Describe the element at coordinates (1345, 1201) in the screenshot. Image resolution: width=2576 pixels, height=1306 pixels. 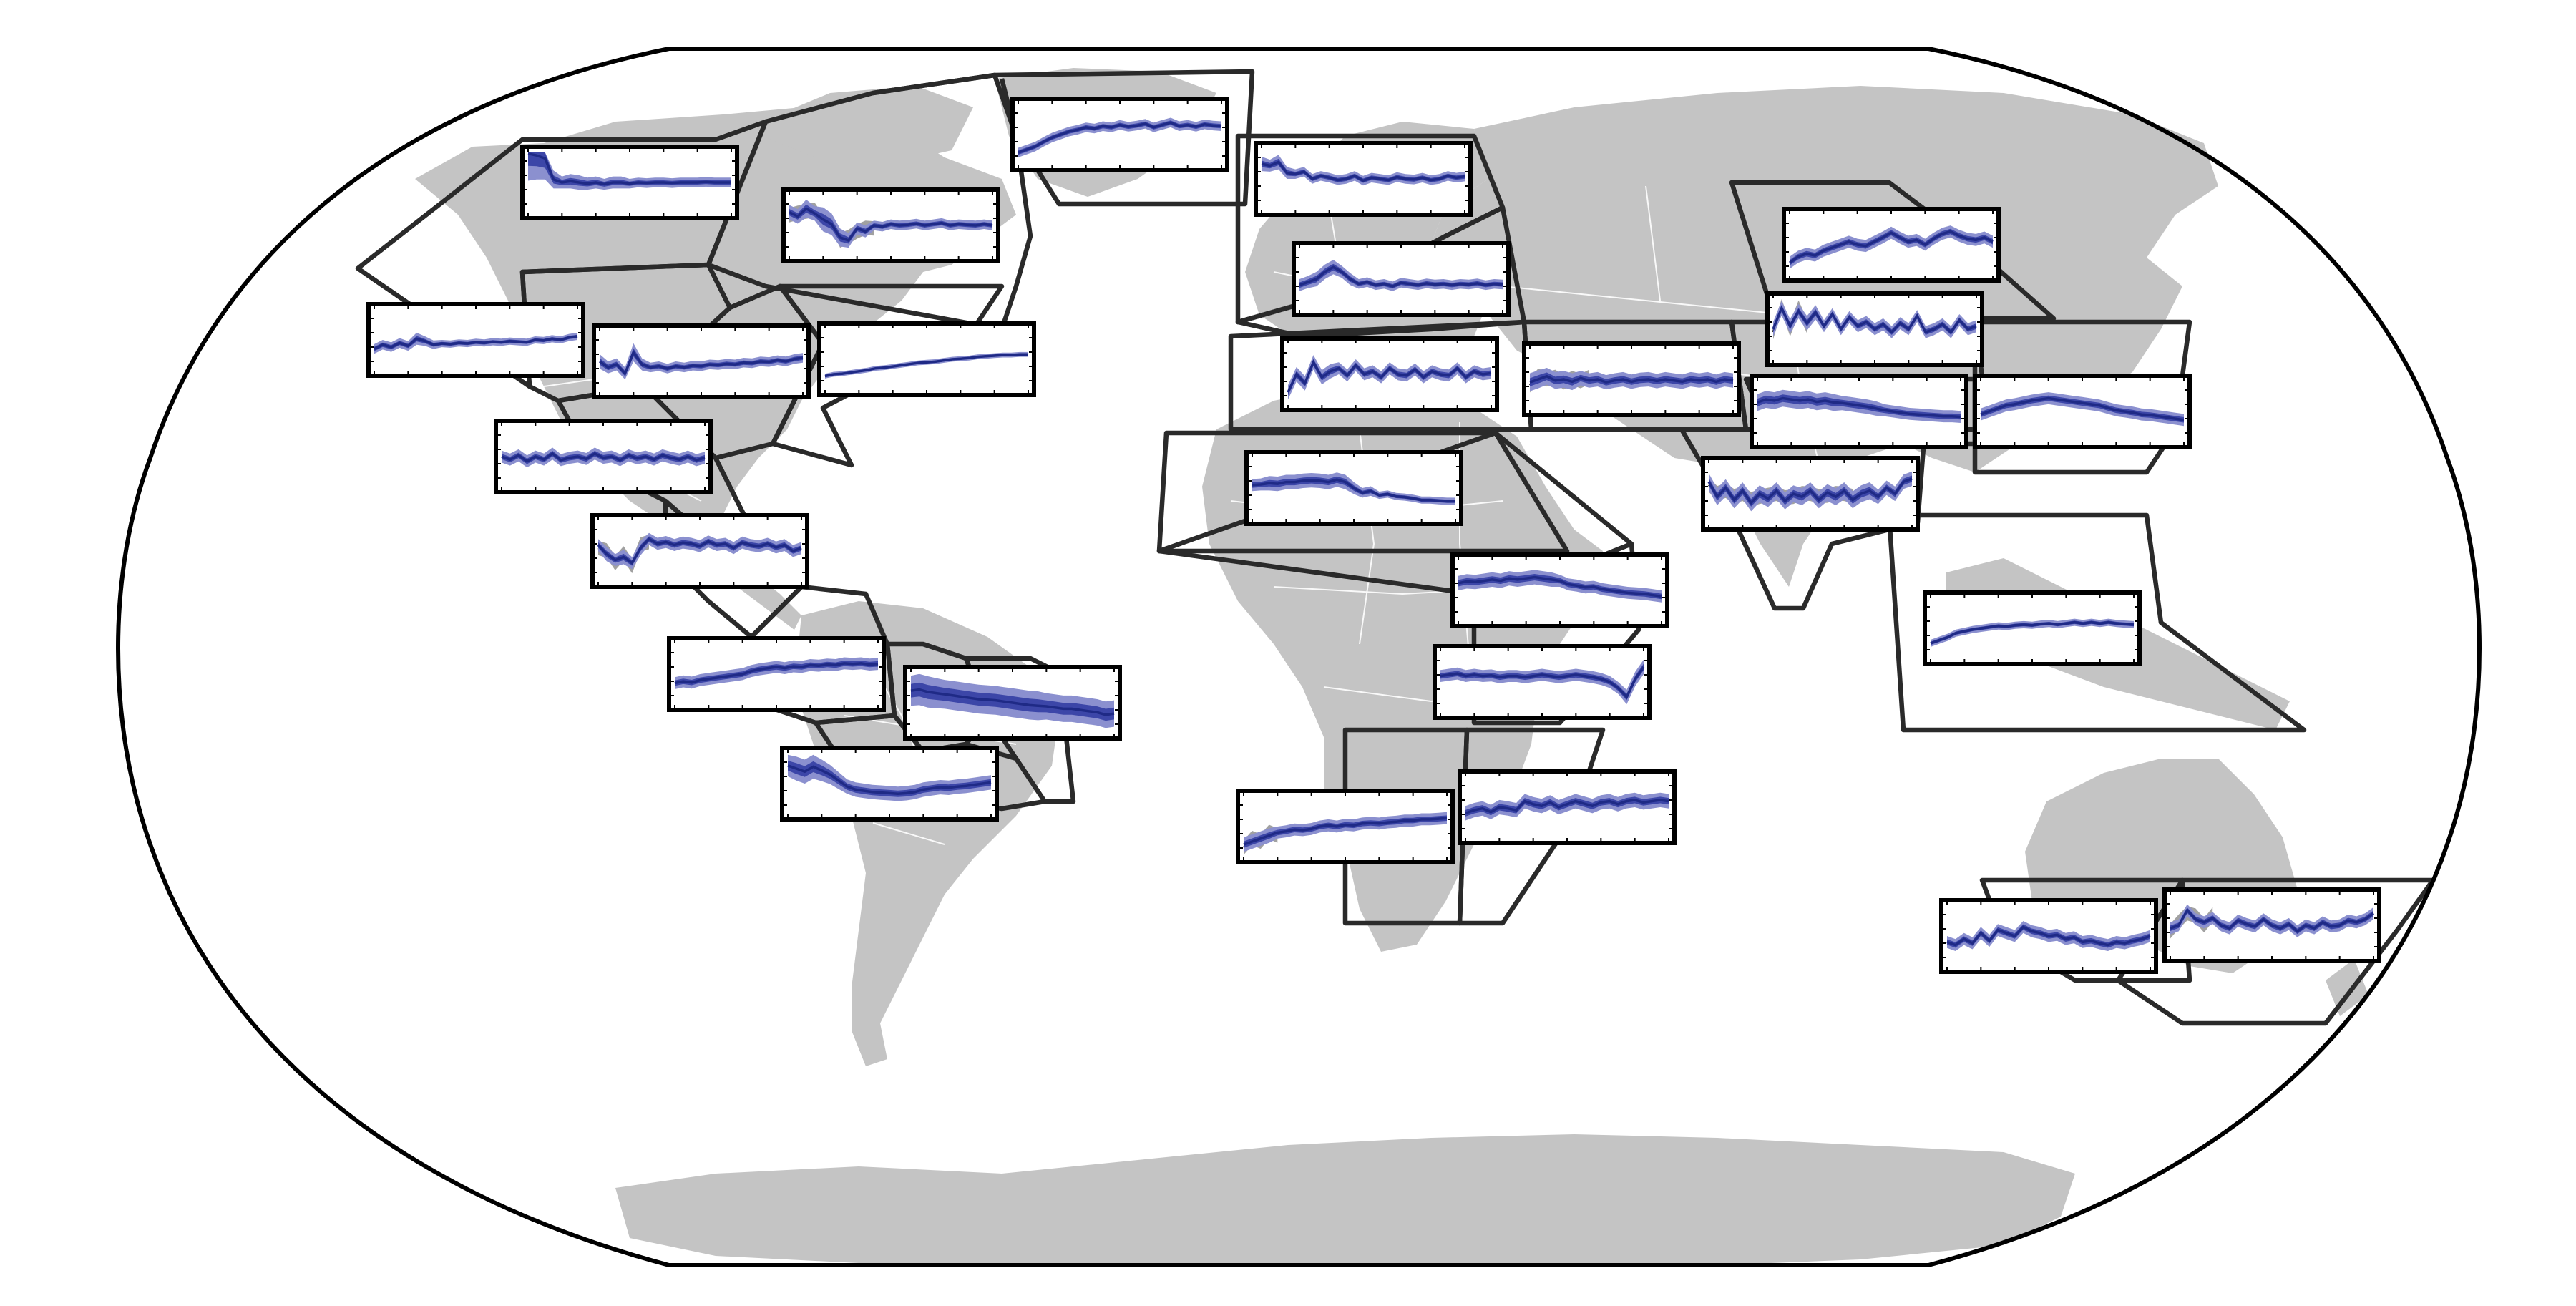
I see `landmass-antarctica` at that location.